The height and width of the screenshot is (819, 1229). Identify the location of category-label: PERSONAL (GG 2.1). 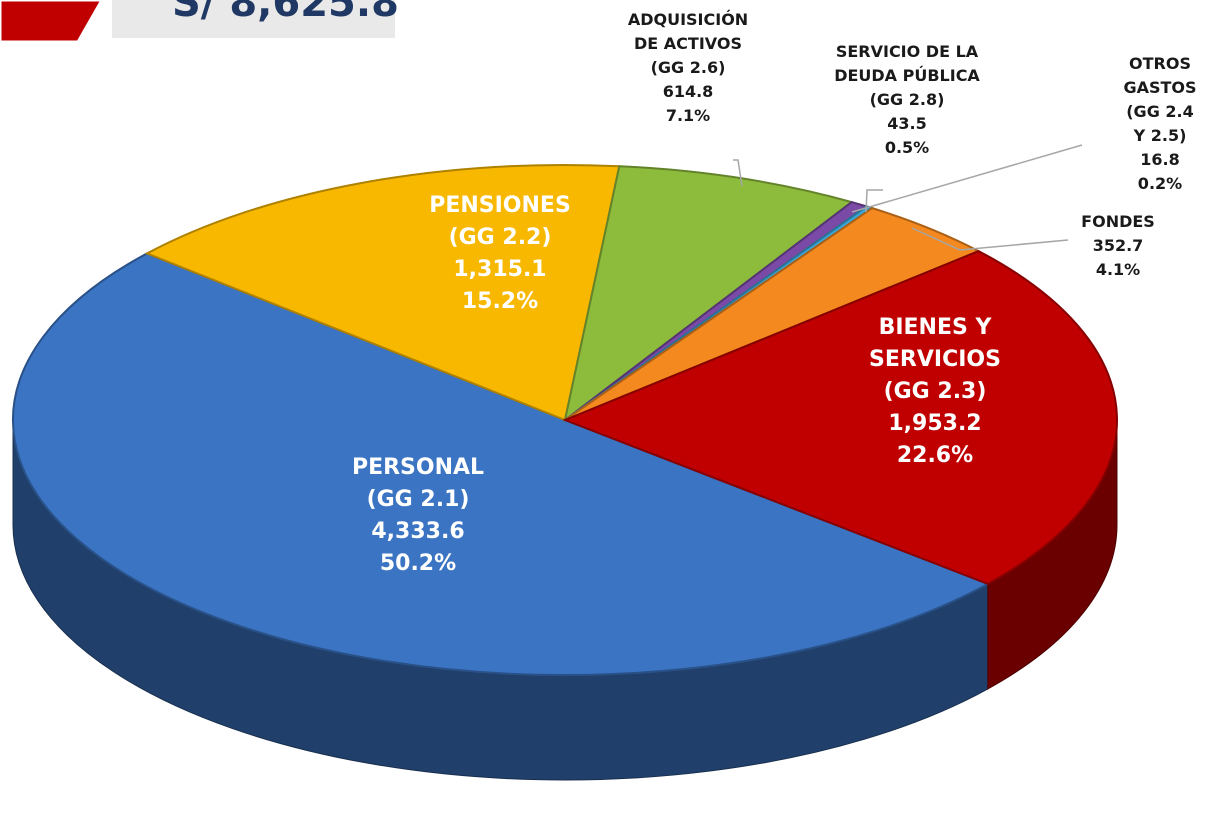
(418, 483).